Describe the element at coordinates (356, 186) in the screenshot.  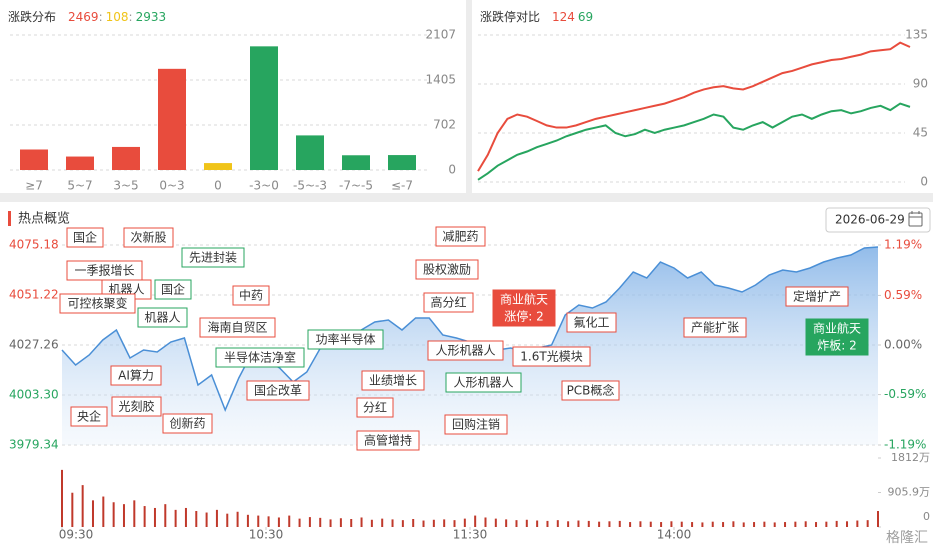
I see `x-tick-label: -7~-5` at that location.